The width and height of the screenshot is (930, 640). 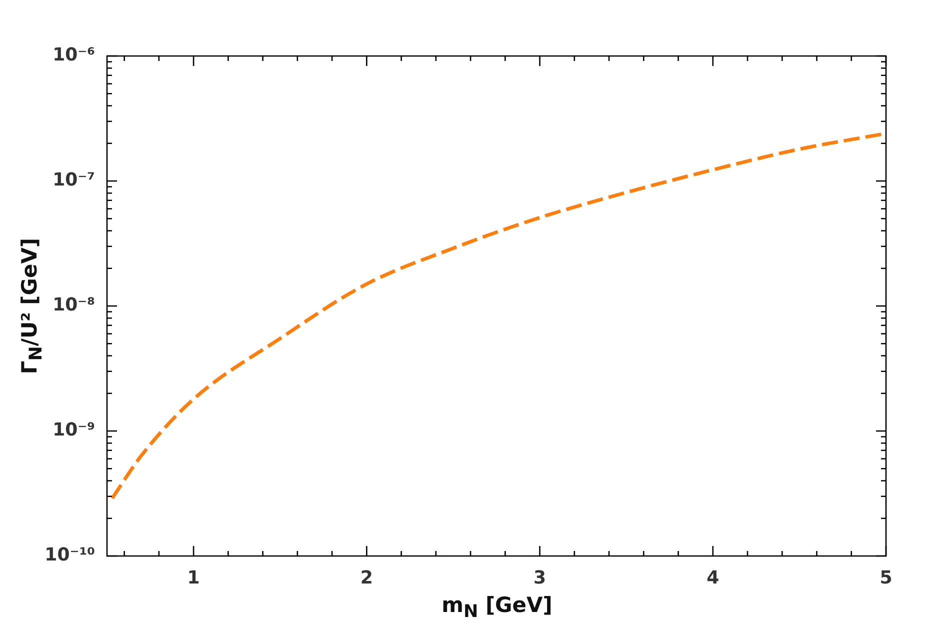 I want to click on y-tick-label: 10⁻¹⁰, so click(x=70, y=555).